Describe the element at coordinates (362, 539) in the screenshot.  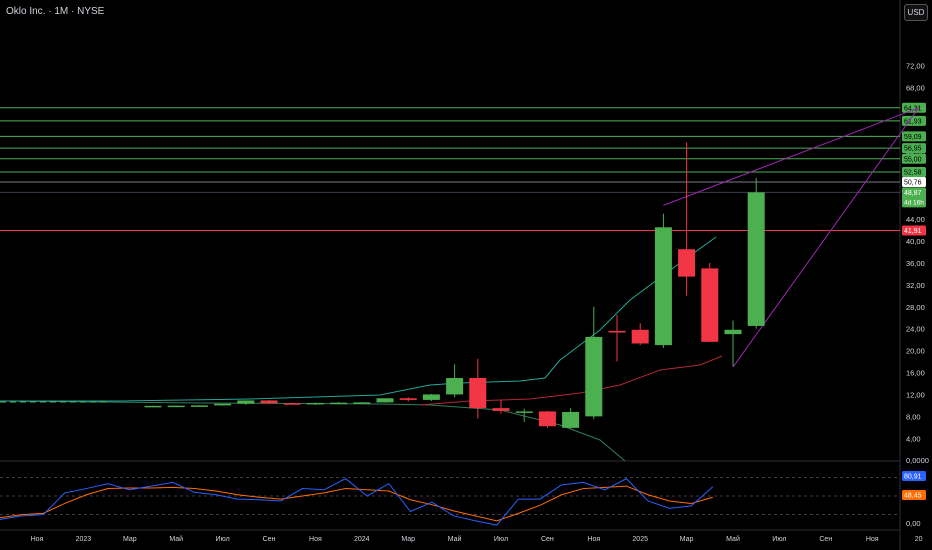
I see `time-axis-label: 2024` at that location.